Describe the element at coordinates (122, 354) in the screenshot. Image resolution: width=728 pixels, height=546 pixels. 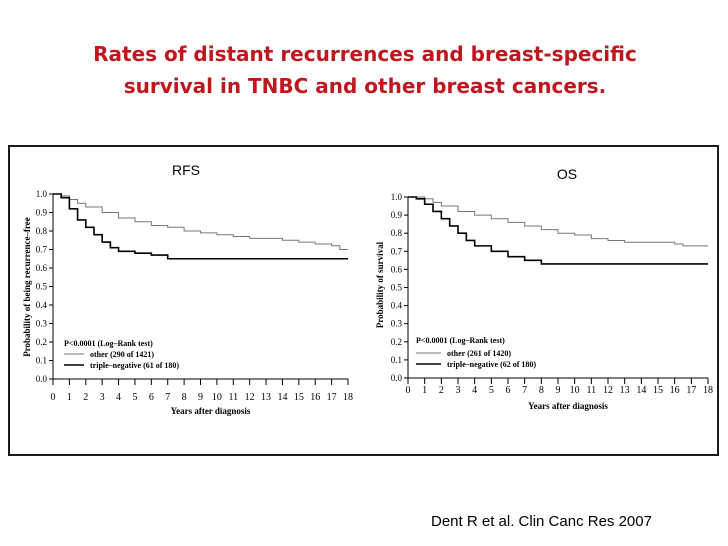
I see `legend-entry: other (290 of 1421)` at that location.